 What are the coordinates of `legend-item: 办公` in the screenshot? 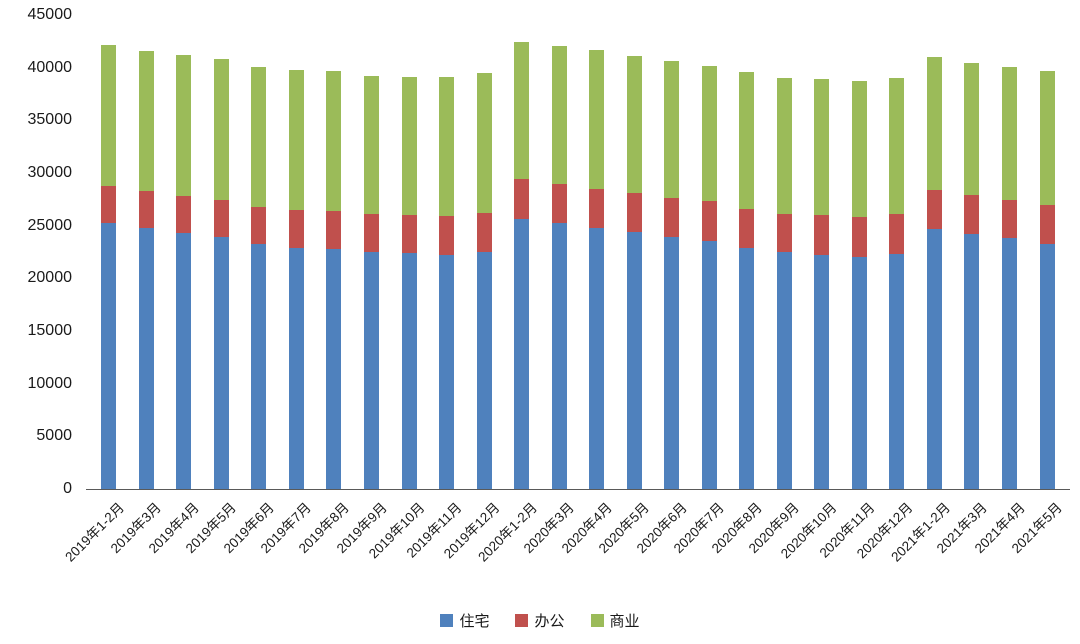 It's located at (540, 620).